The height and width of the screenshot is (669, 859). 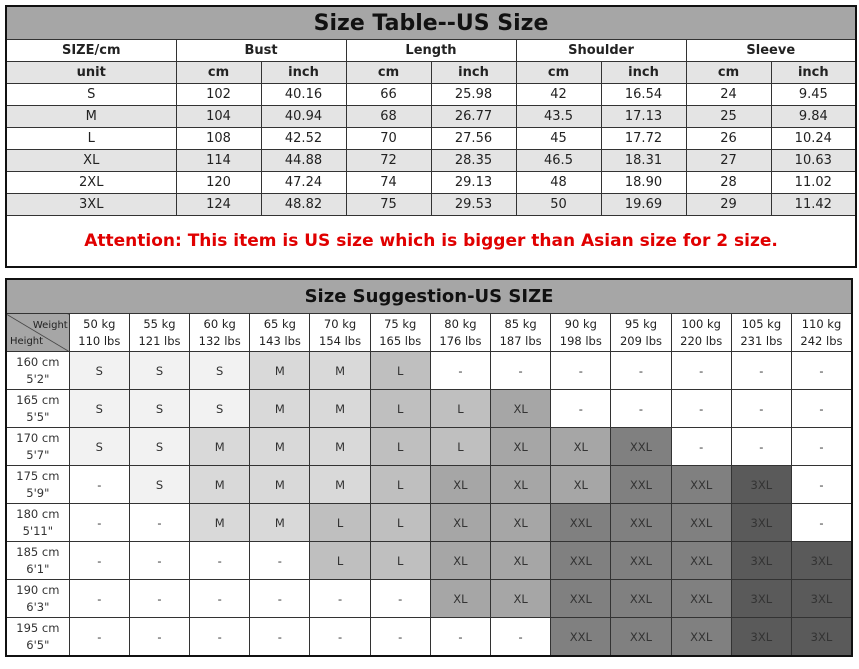 I want to click on size-cell: 17.72, so click(x=643, y=138).